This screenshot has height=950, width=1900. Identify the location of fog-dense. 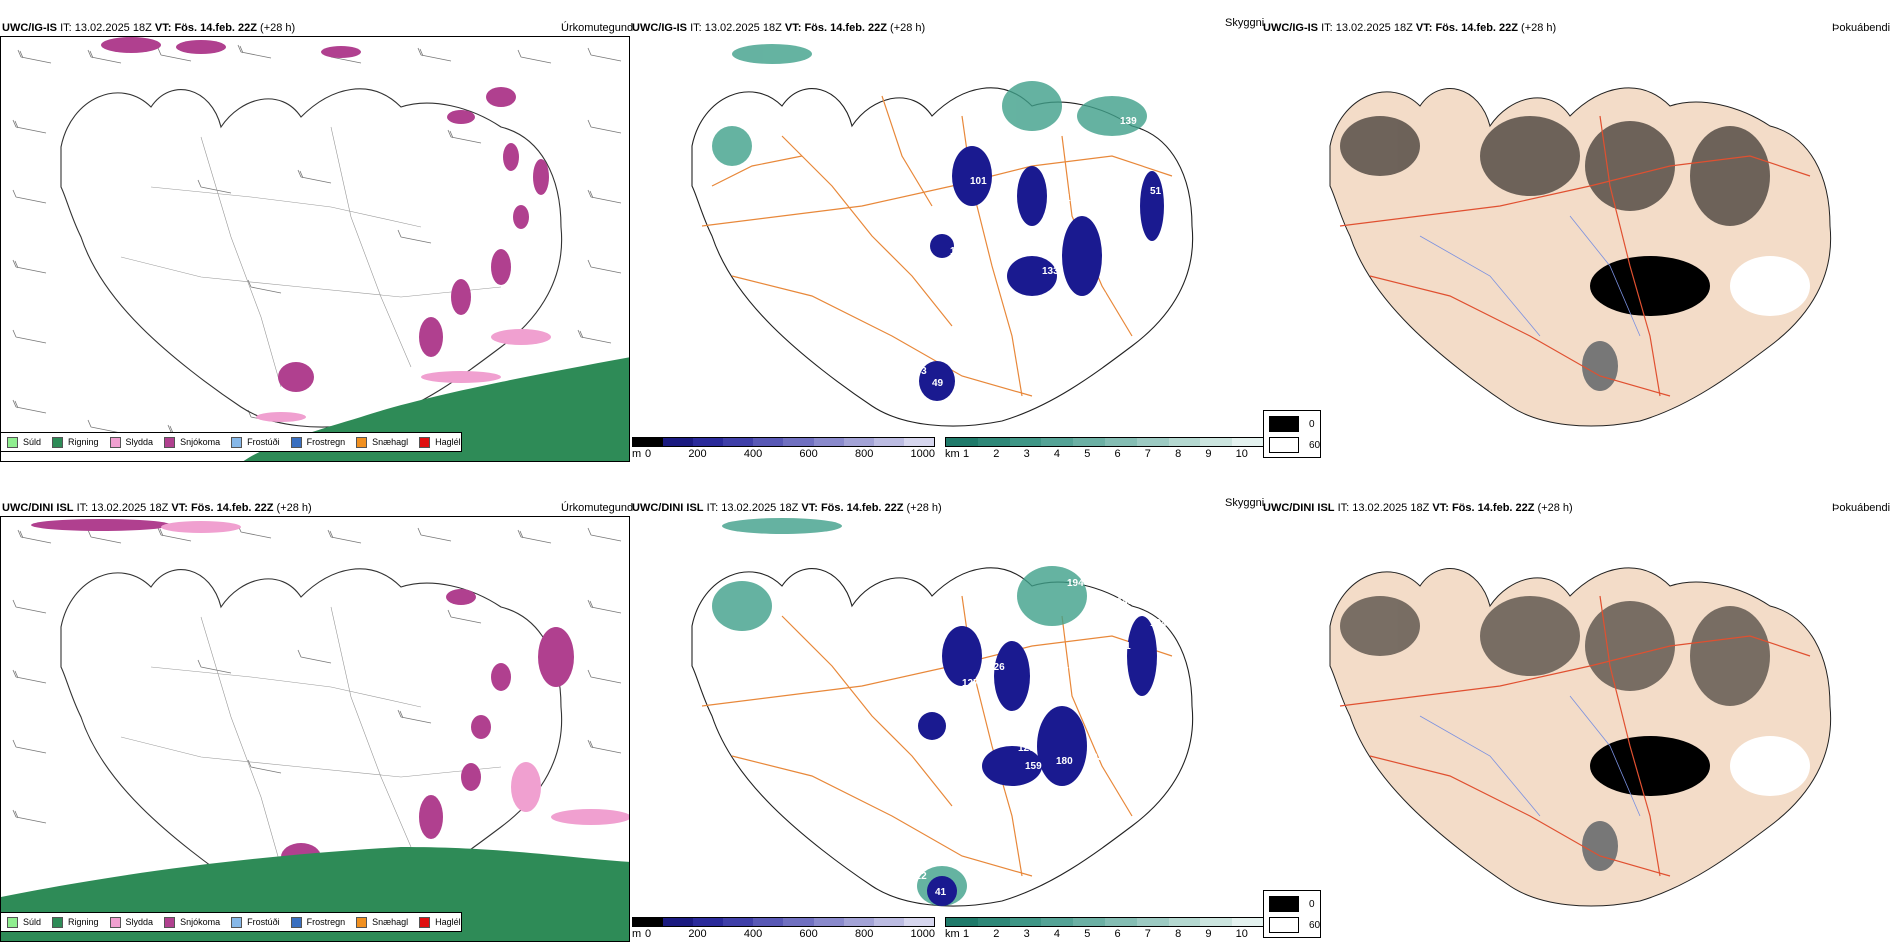
(1650, 766).